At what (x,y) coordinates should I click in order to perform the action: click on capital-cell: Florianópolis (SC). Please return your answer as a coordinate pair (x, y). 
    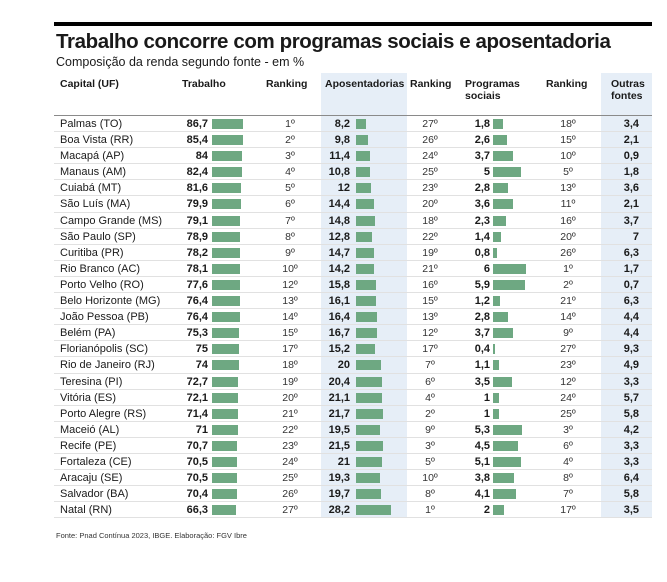
    Looking at the image, I should click on (104, 349).